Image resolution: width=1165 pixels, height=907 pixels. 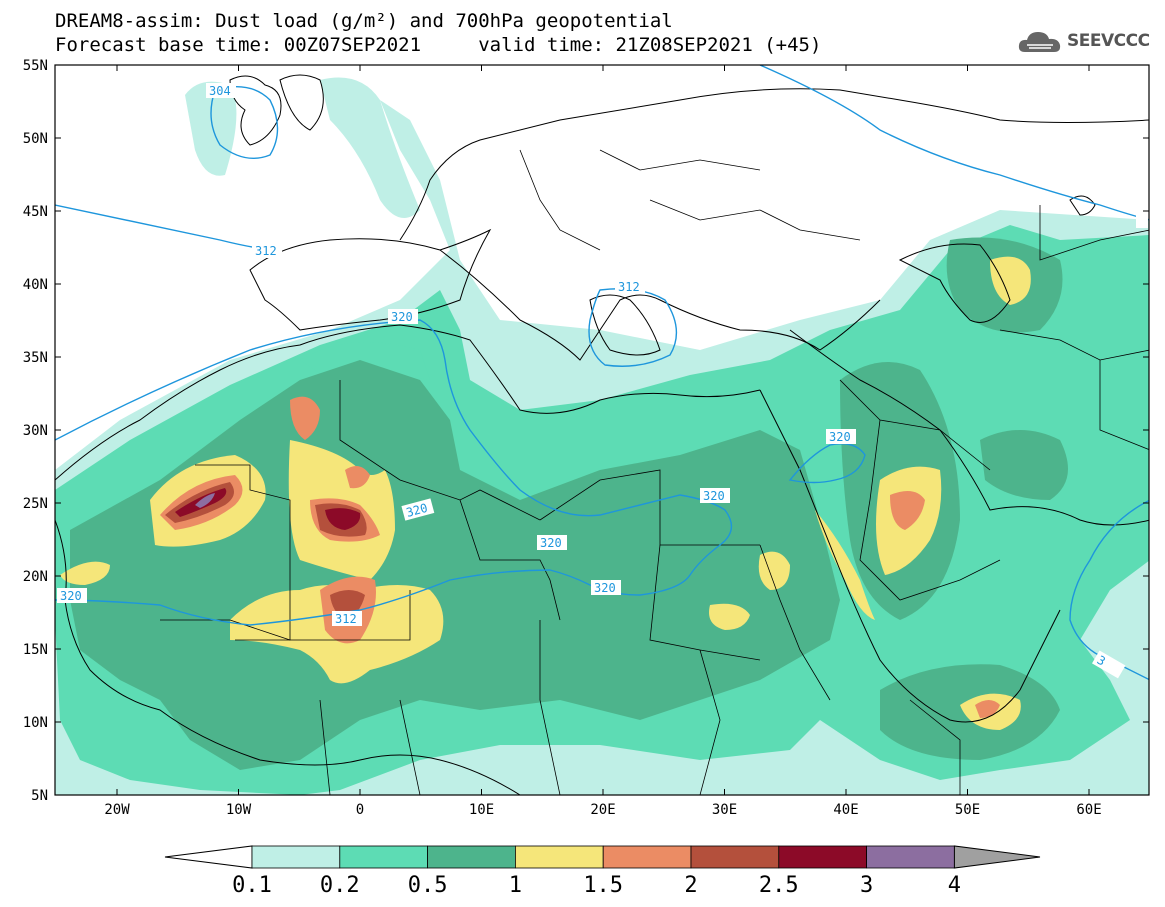 I want to click on contour-label: 3, so click(x=1109, y=664).